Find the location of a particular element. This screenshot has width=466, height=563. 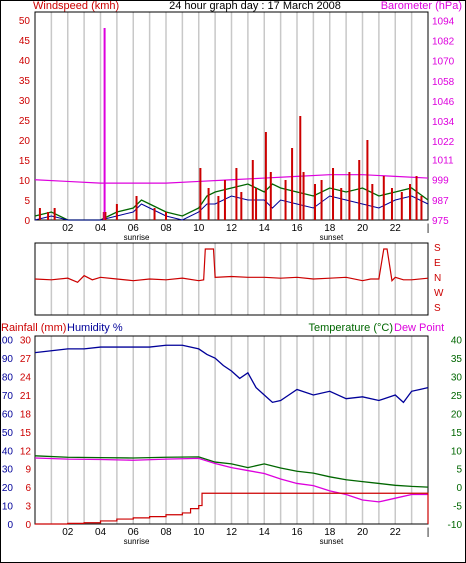

wind-chart-x-tick: 06 is located at coordinates (134, 228).